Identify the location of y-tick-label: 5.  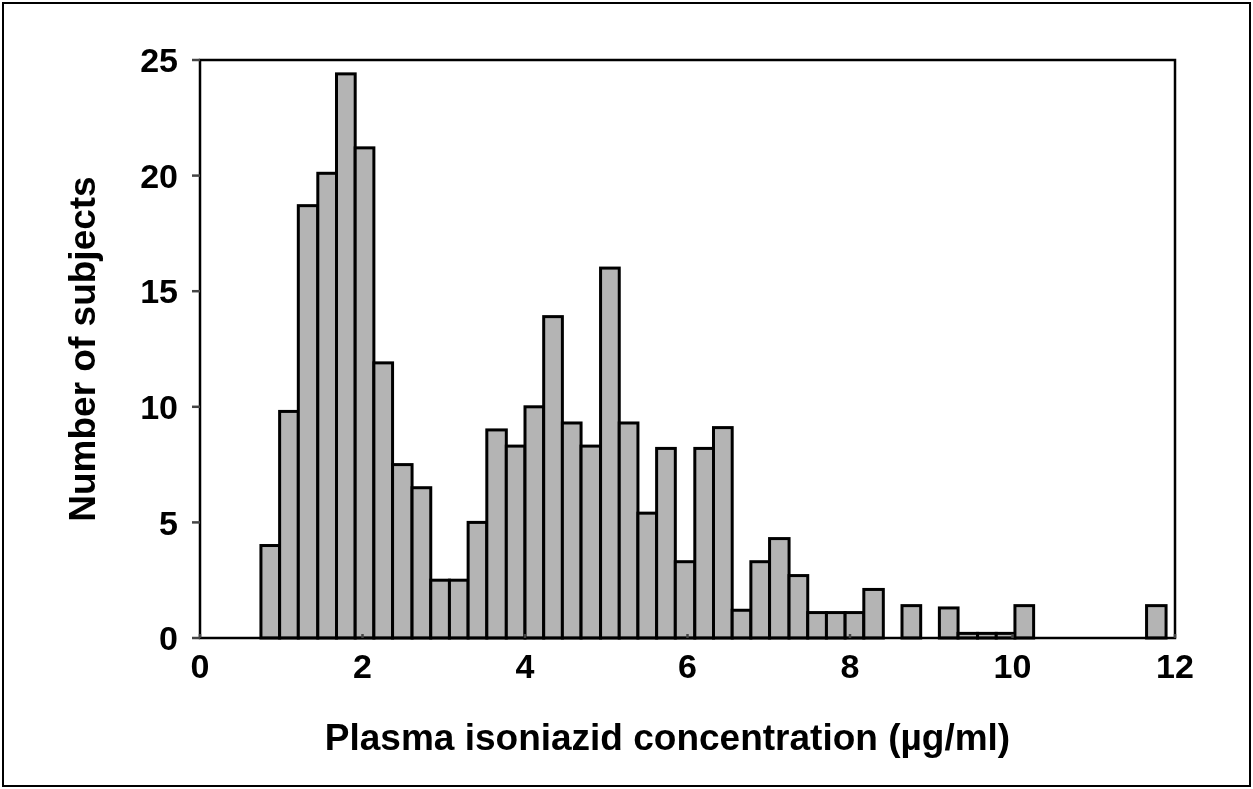
(168, 522).